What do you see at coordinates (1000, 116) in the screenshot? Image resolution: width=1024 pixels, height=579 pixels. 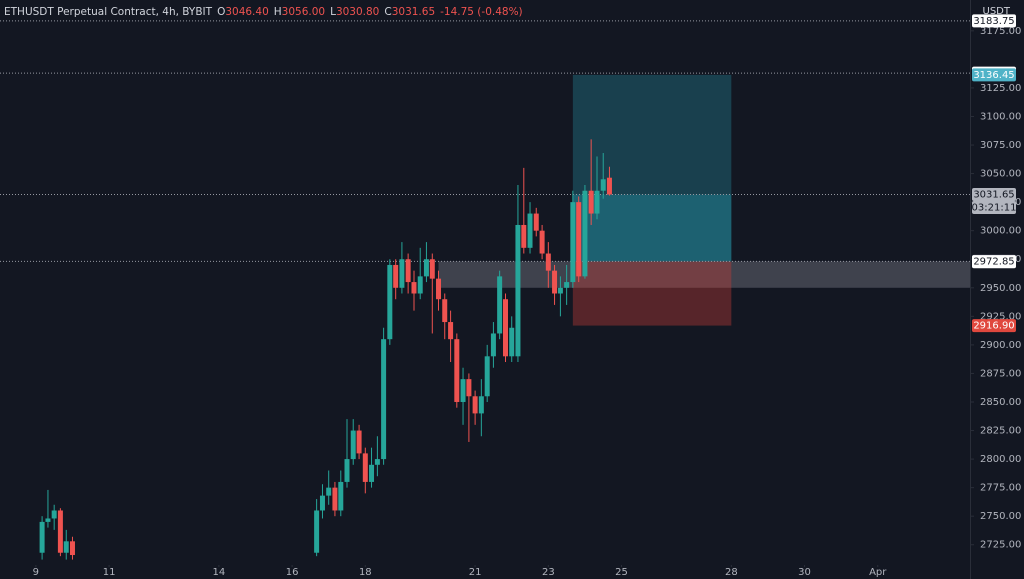 I see `y-tick-label: 3100.00` at bounding box center [1000, 116].